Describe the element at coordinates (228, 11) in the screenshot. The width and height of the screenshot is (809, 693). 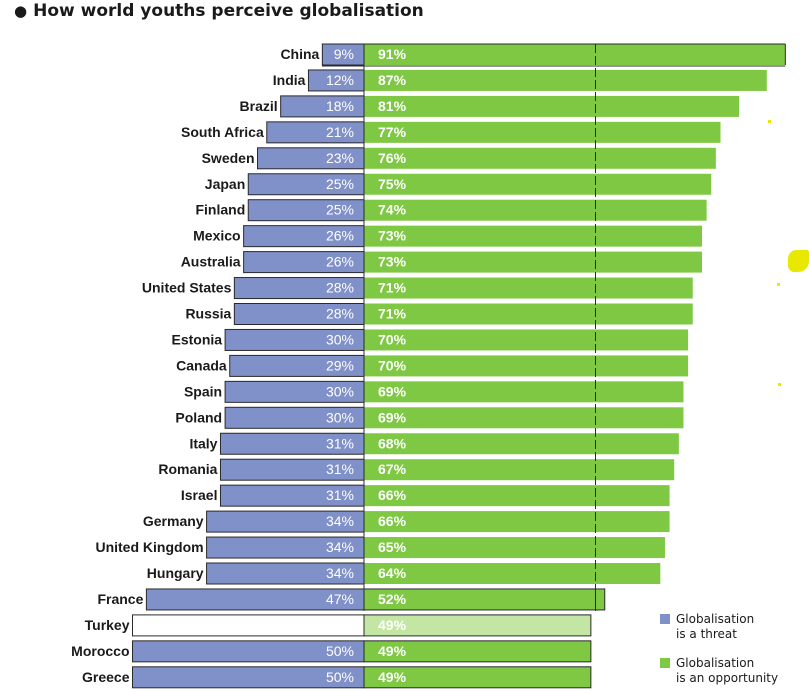
I see `chart-title-text: How world youths perceive globalisation` at that location.